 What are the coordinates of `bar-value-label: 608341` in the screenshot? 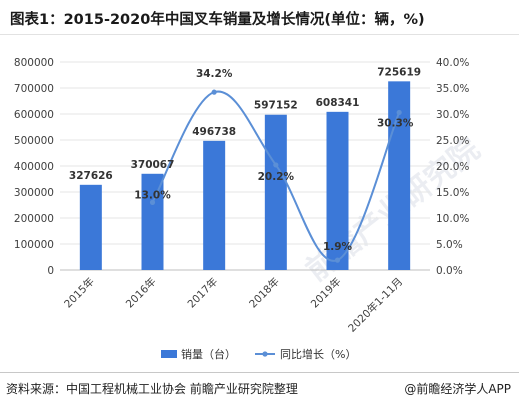 It's located at (338, 103).